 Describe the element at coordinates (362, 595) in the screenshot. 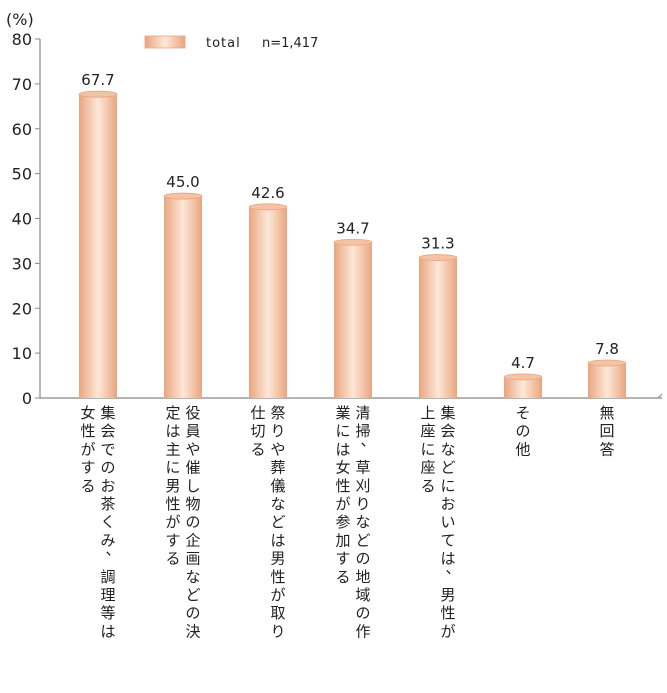

I see `category-char: 域` at that location.